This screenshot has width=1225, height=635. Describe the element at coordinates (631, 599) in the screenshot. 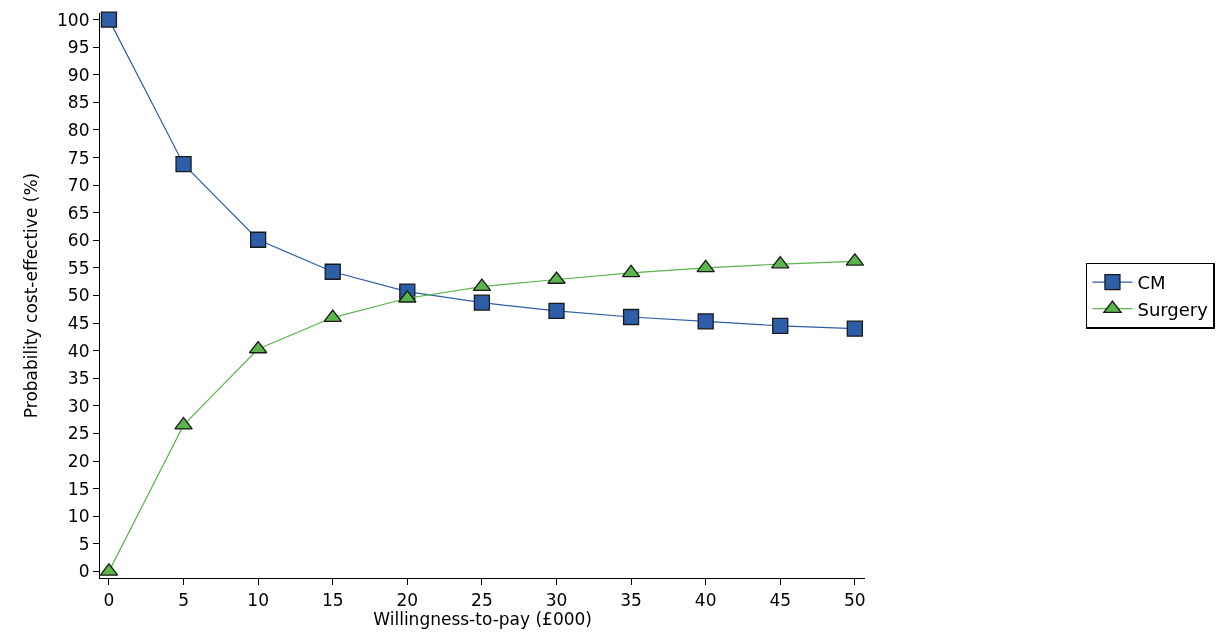

I see `x-tick-label: 35` at that location.